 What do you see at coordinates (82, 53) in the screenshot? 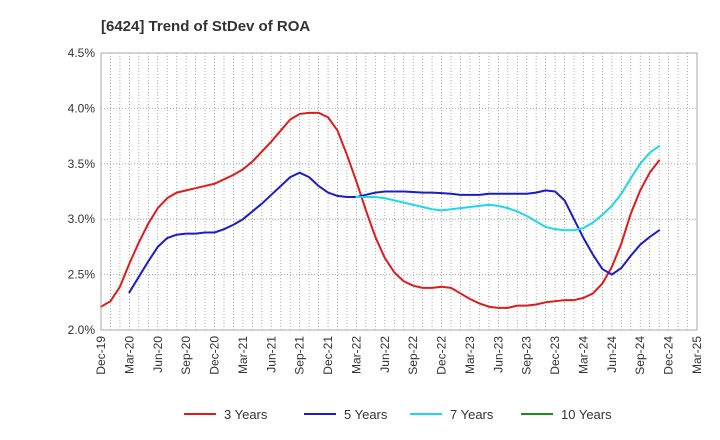
I see `y-tick-label: 4.5%` at bounding box center [82, 53].